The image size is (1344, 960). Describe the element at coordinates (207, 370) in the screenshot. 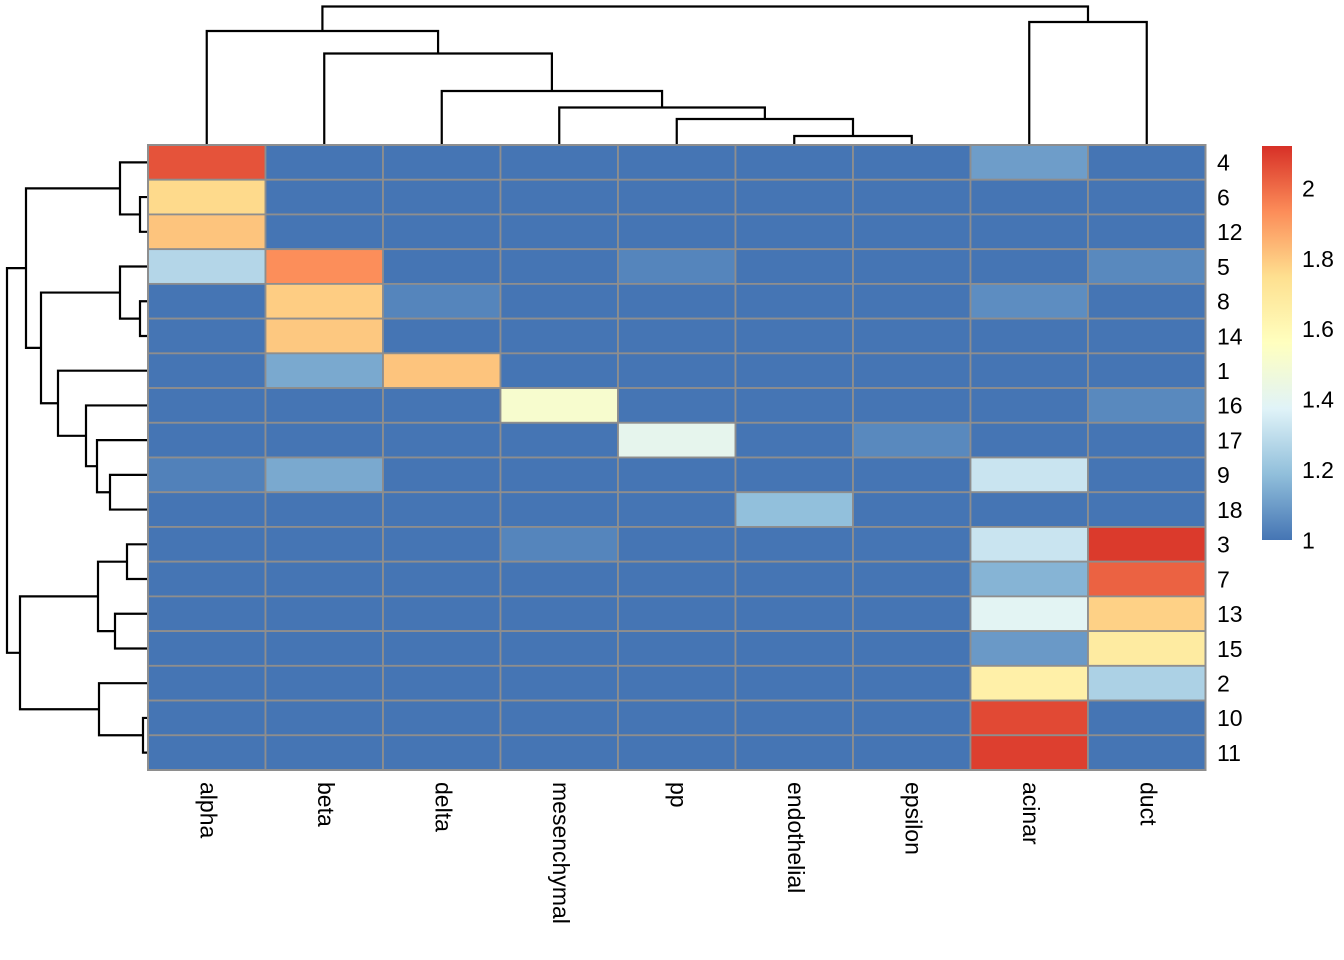

I see `cell-row1-alpha` at that location.